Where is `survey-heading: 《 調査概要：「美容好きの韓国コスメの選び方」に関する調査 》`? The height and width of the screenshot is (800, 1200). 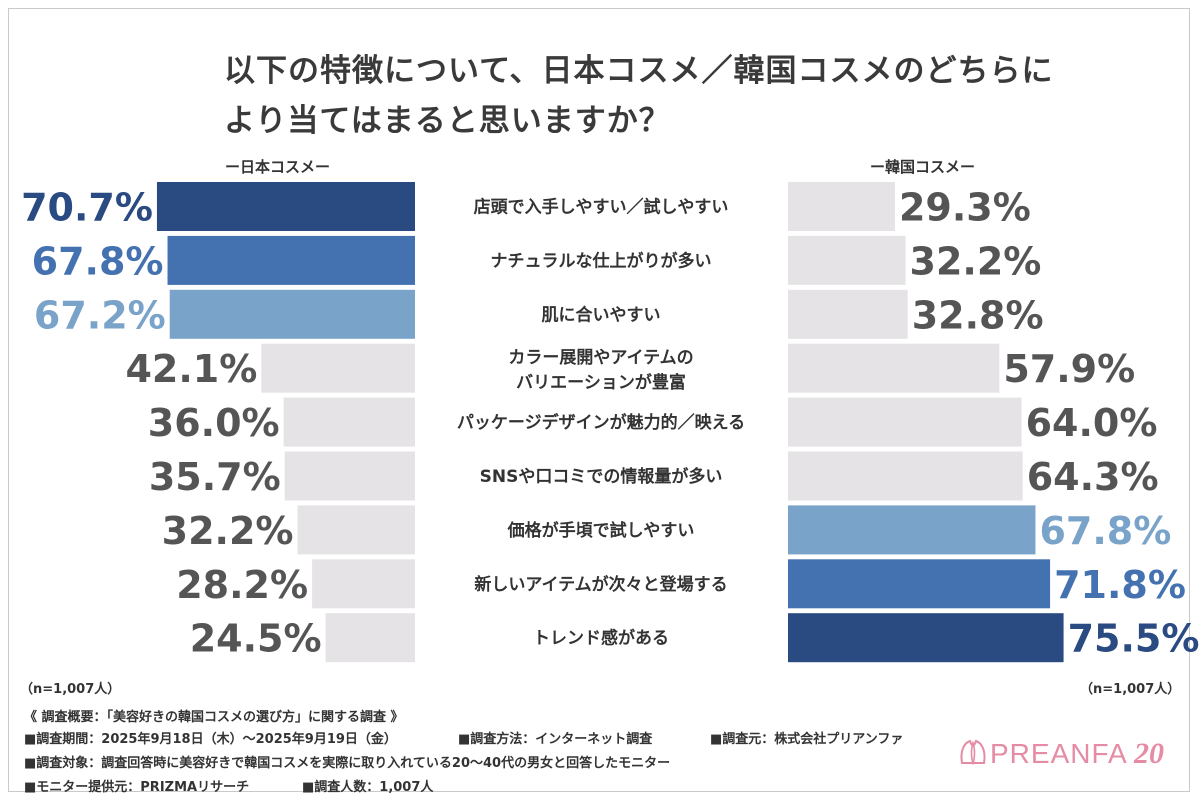
survey-heading: 《 調査概要：「美容好きの韓国コスメの選び方」に関する調査 》 is located at coordinates (214, 717).